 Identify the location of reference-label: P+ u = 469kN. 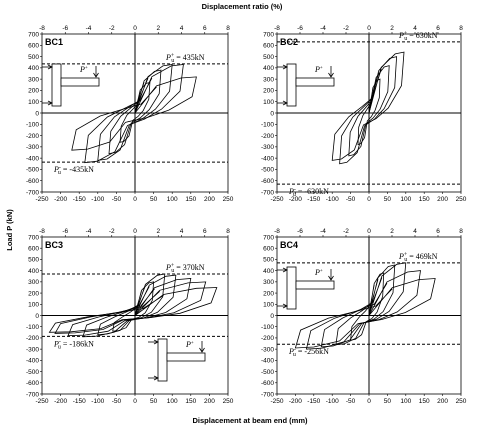
(418, 257).